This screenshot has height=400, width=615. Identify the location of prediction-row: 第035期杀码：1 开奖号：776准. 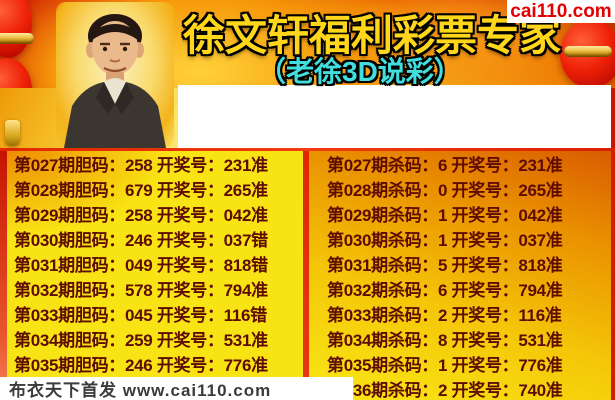
(445, 365).